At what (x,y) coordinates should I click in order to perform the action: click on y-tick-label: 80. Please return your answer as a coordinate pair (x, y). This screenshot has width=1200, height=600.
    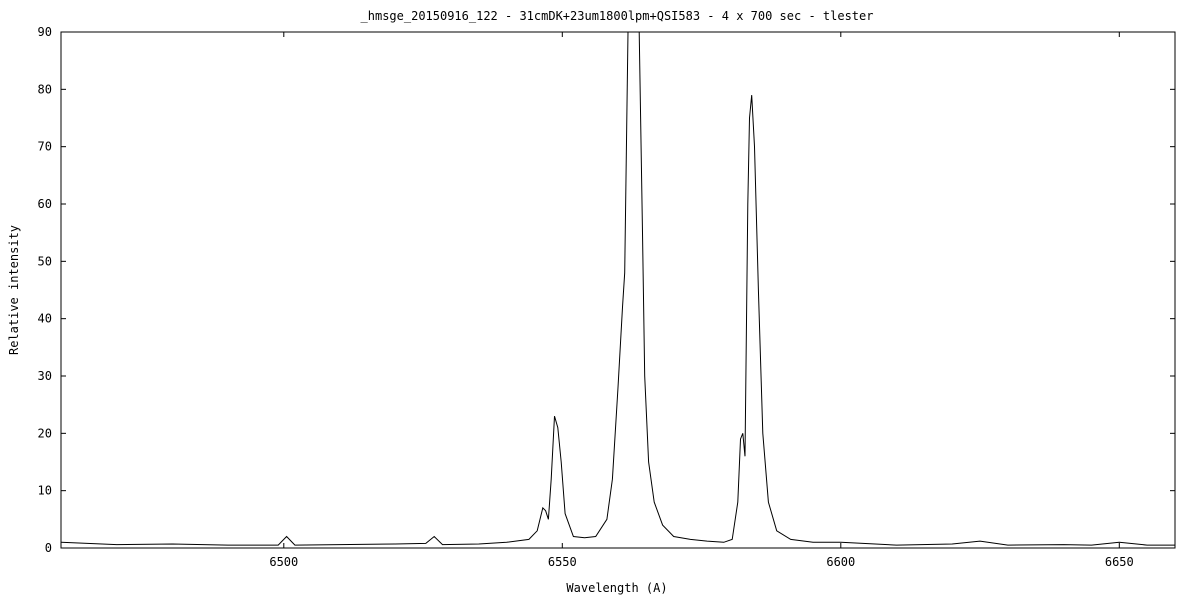
    Looking at the image, I should click on (45, 89).